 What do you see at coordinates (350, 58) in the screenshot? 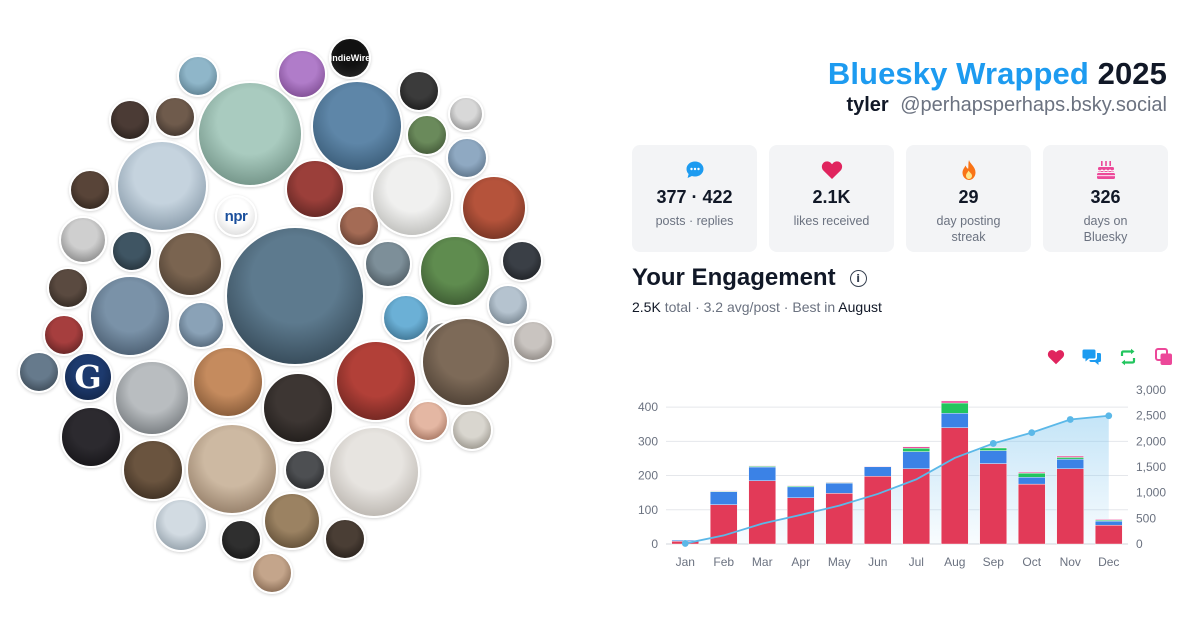
I see `avatar: IndieWire` at bounding box center [350, 58].